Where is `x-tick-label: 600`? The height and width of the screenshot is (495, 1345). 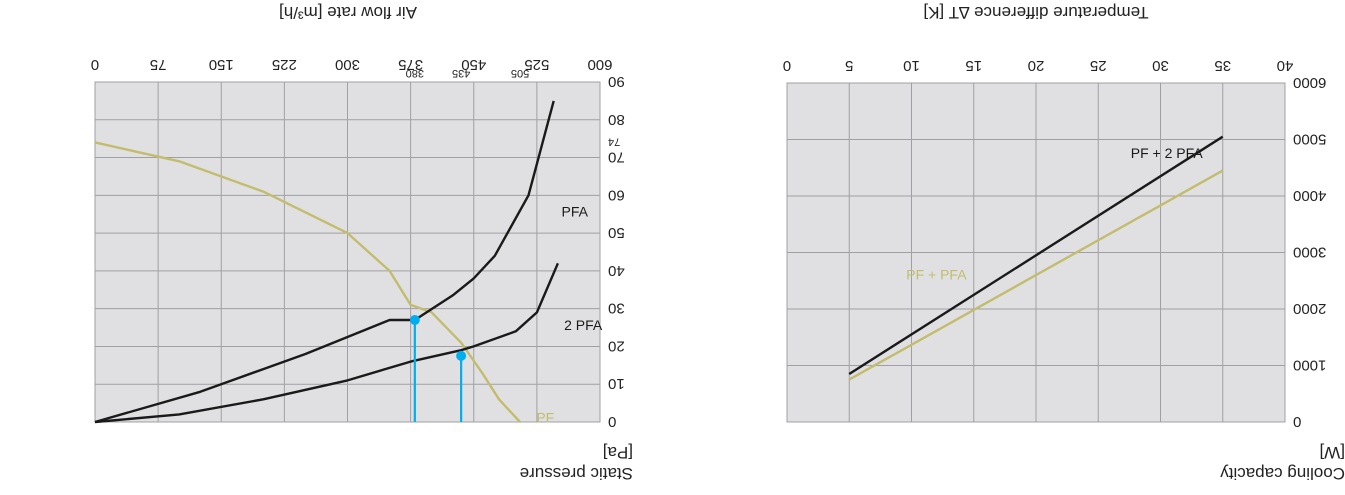 x-tick-label: 600 is located at coordinates (599, 64).